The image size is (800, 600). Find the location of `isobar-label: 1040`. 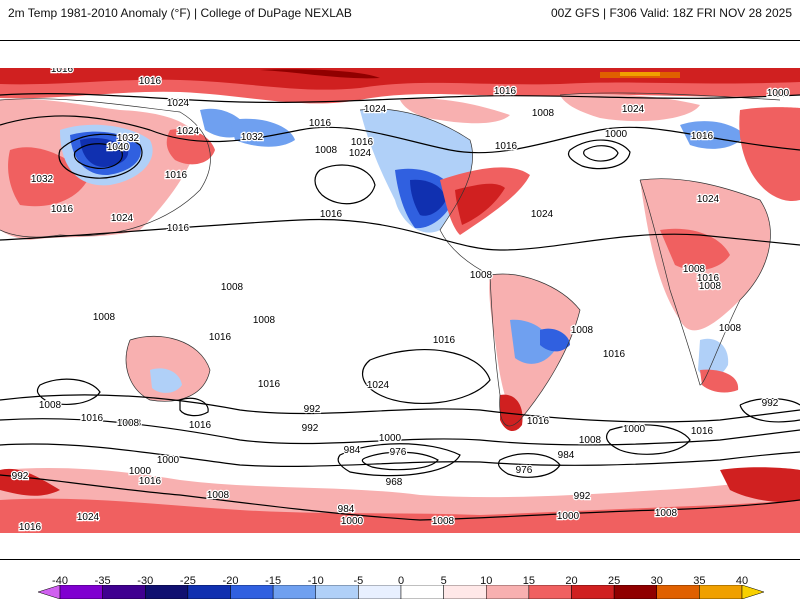

isobar-label: 1040 is located at coordinates (118, 147).